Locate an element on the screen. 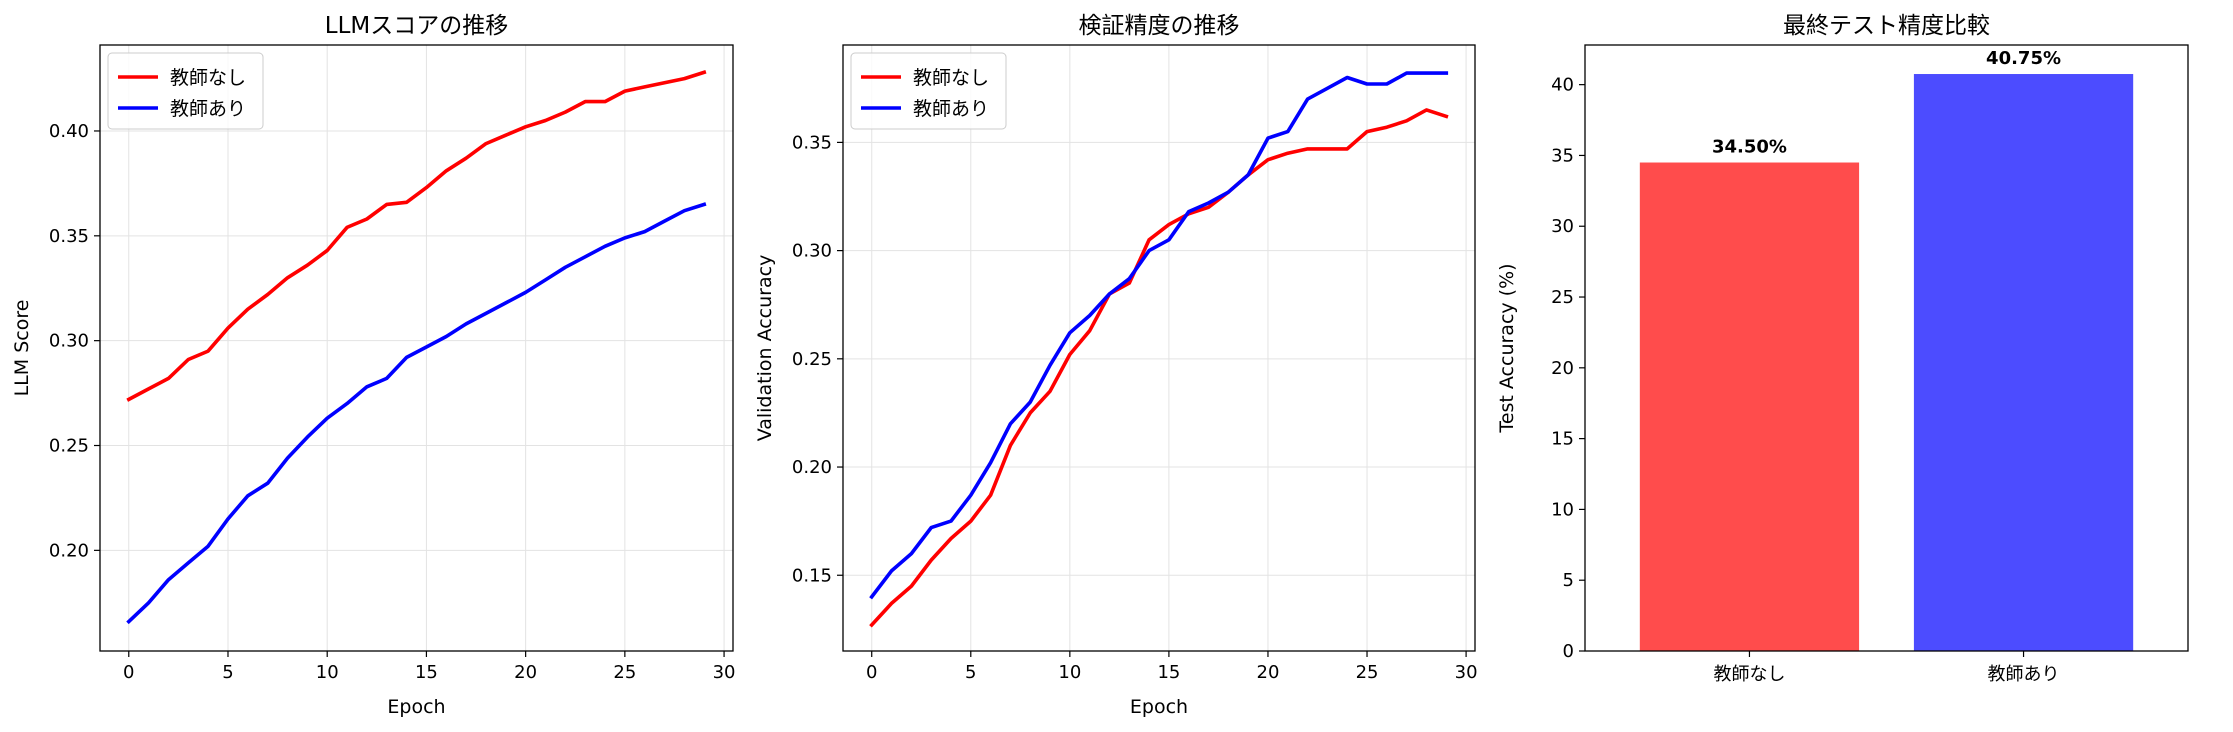  y-tick-label: 40 is located at coordinates (1562, 85).